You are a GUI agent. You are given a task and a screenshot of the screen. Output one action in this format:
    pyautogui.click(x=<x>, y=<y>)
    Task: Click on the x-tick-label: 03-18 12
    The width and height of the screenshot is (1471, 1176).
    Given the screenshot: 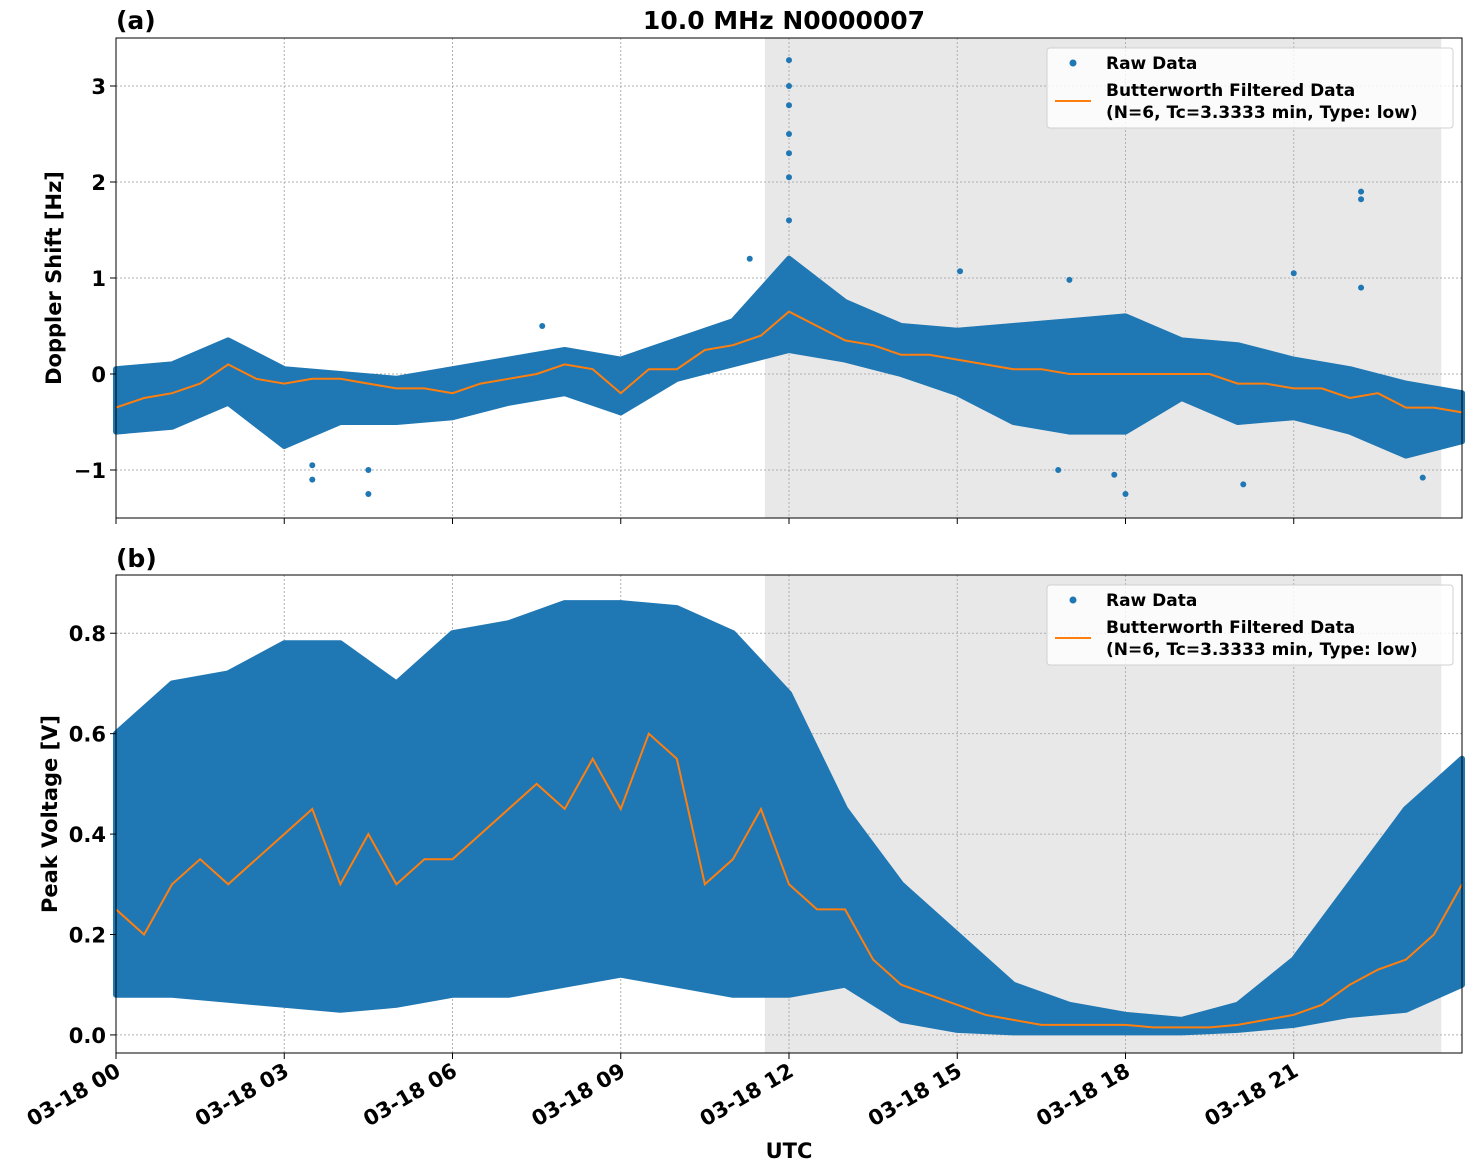 What is the action you would take?
    pyautogui.click(x=747, y=1095)
    